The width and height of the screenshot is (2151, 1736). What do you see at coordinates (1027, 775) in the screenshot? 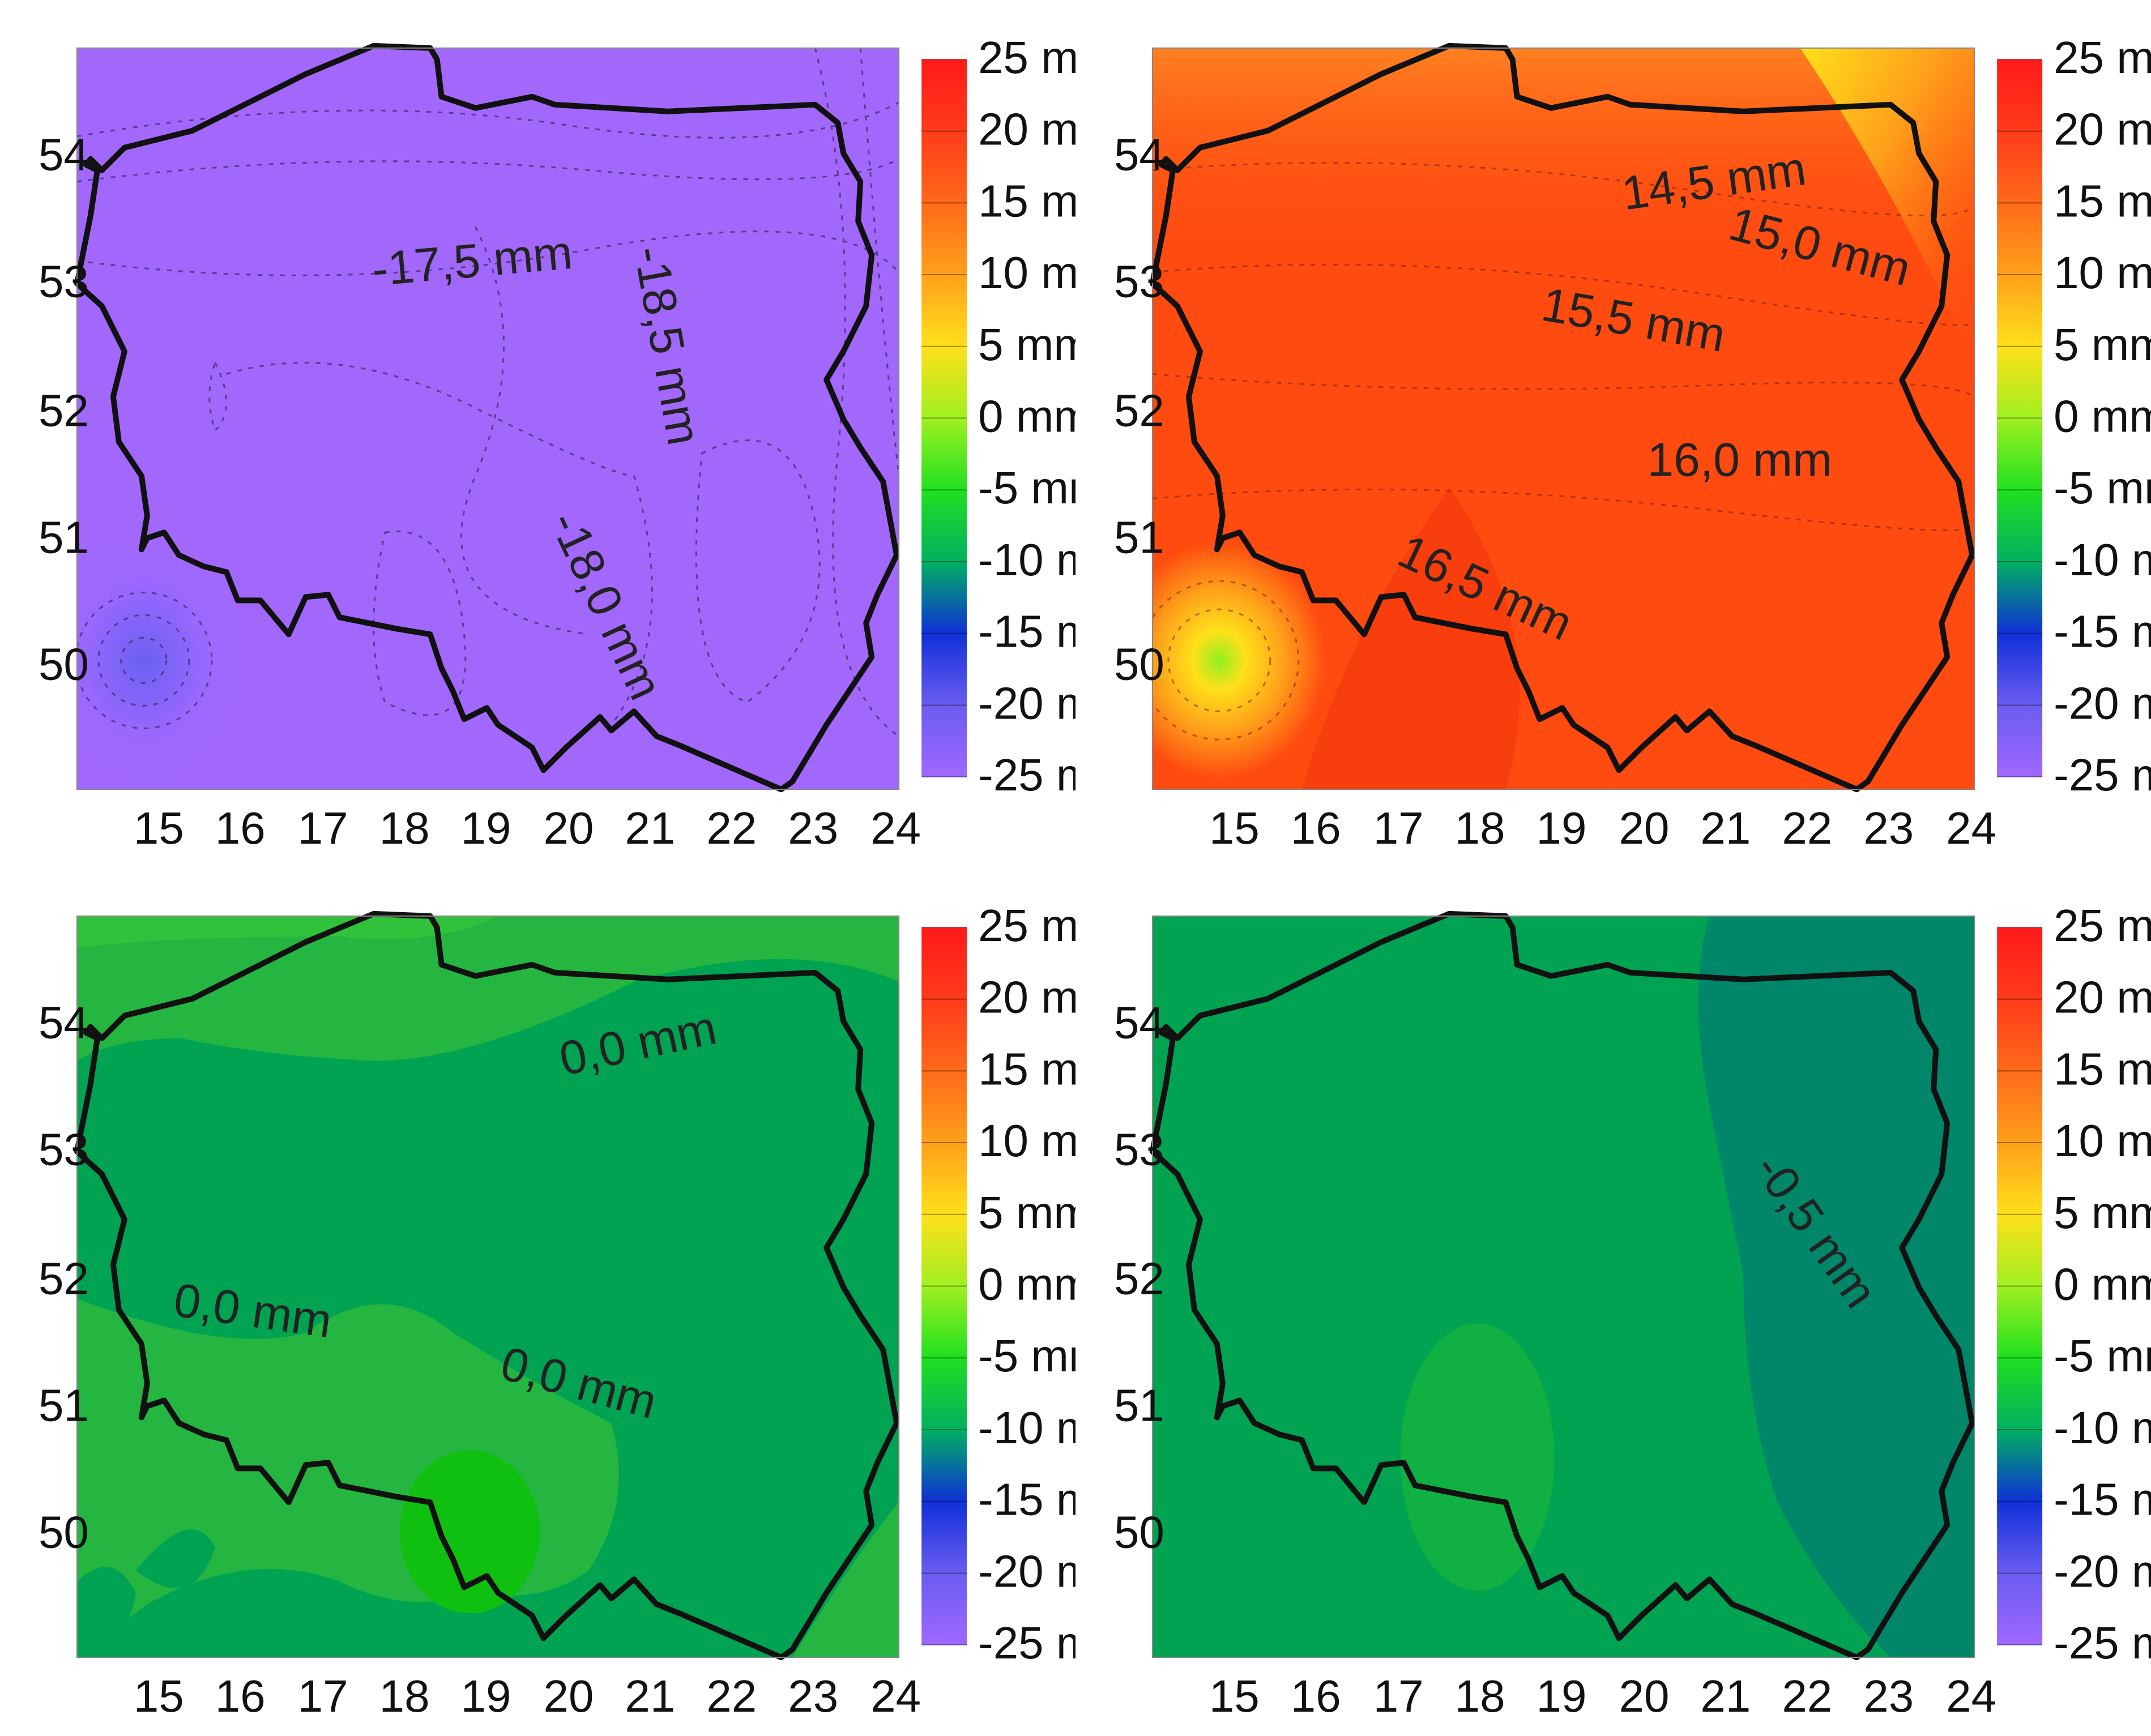
I see `colorbar-tick-label: -25 mm` at bounding box center [1027, 775].